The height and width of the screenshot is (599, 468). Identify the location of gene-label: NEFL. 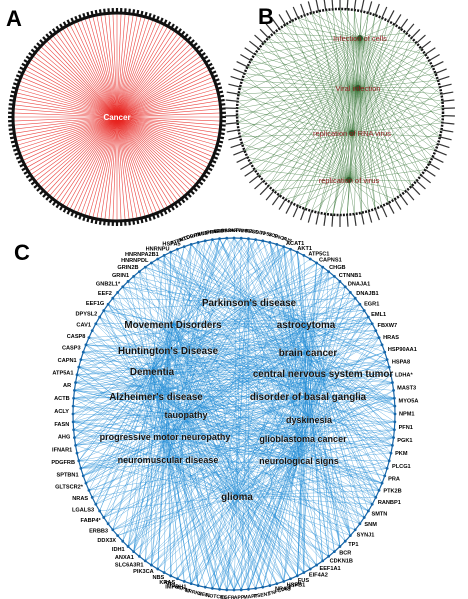
(205, 595).